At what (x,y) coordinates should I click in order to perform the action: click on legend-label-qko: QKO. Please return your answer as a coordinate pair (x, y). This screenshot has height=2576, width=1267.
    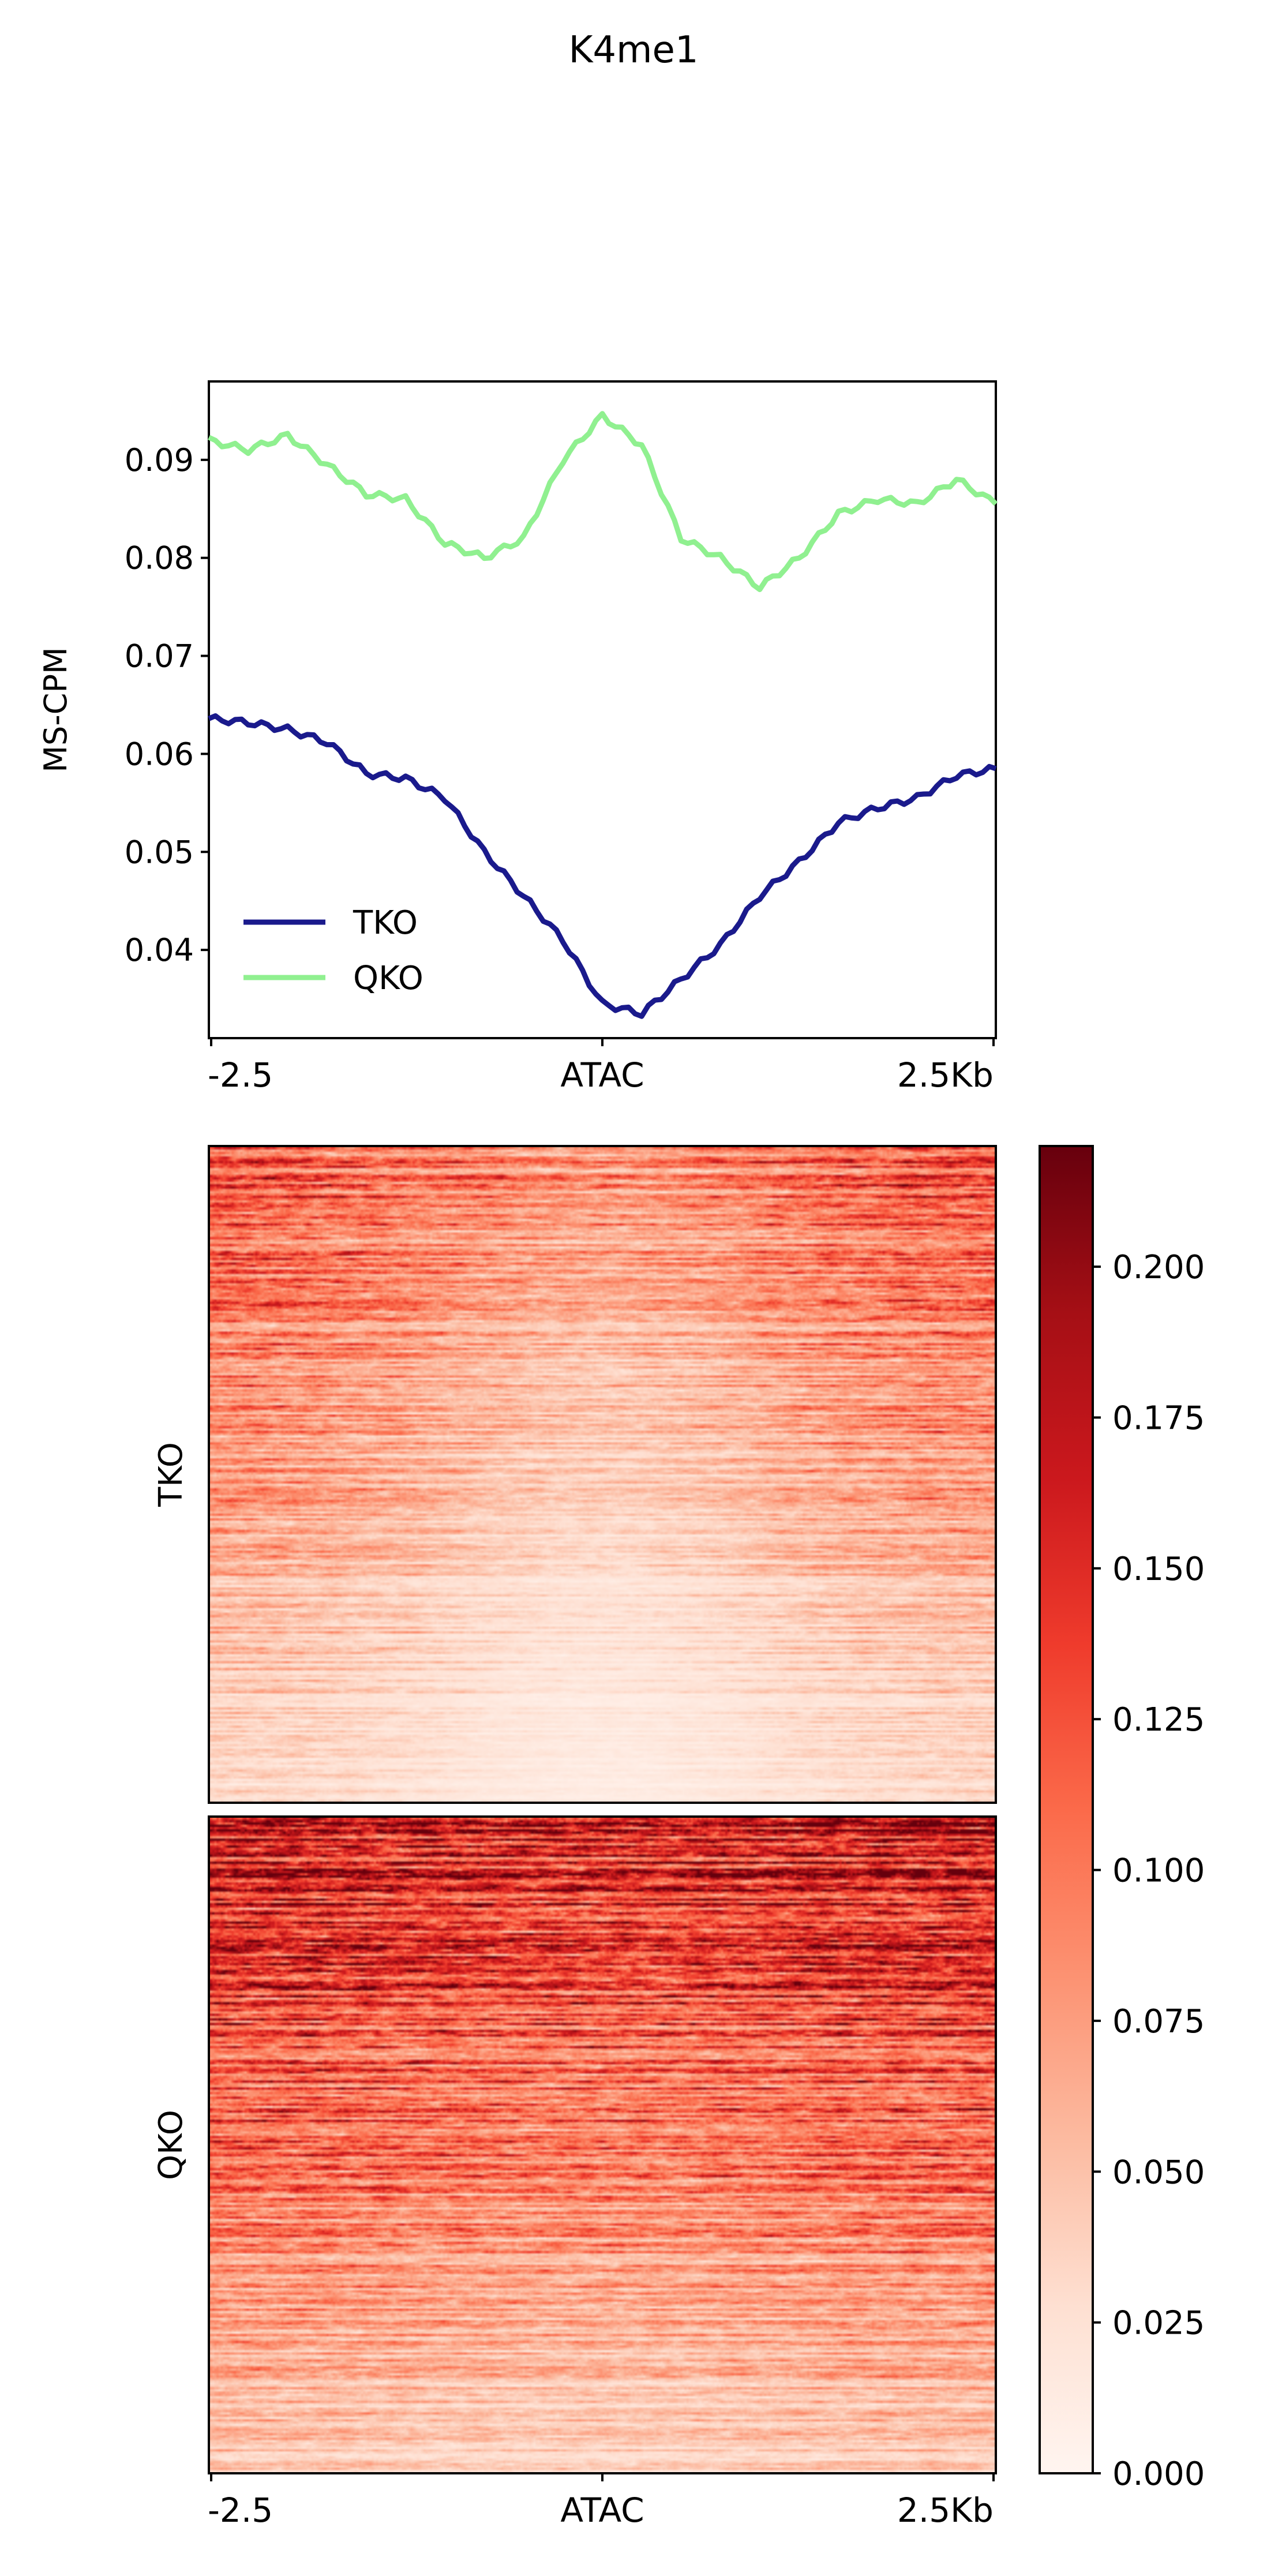
    Looking at the image, I should click on (388, 978).